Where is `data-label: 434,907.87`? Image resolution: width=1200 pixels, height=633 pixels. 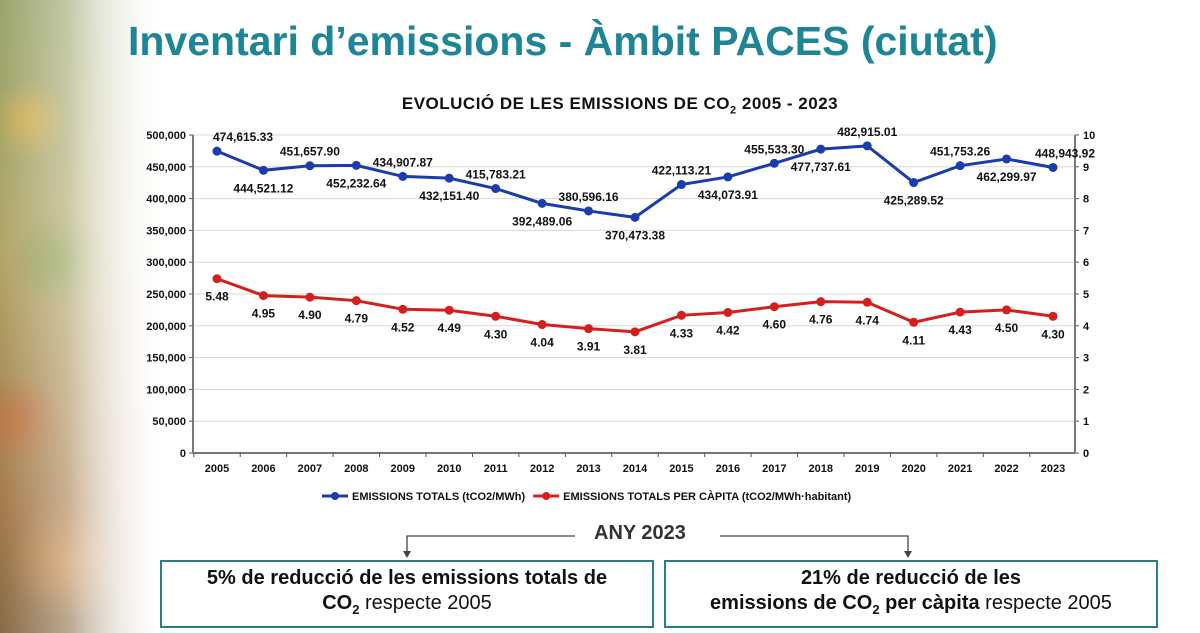 data-label: 434,907.87 is located at coordinates (403, 162).